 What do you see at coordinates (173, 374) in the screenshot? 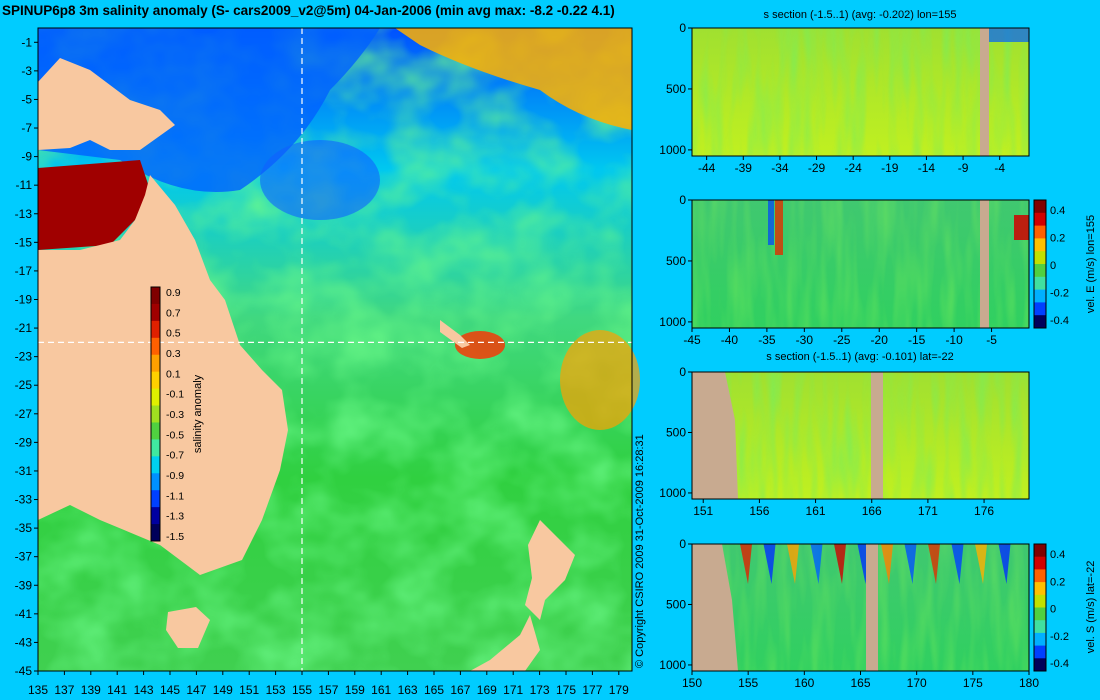
I see `map-colorbar-tick-label: 0.1` at bounding box center [173, 374].